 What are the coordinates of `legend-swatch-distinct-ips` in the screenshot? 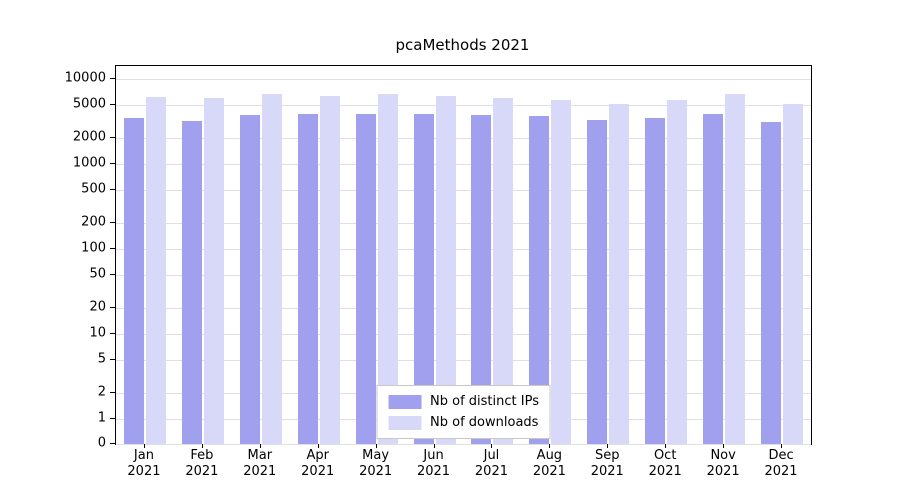 It's located at (405, 401).